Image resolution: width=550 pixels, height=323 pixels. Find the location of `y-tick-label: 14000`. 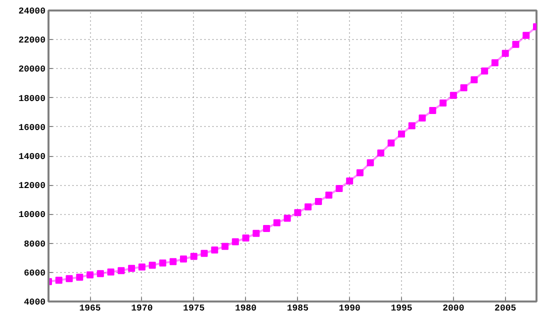

y-tick-label: 14000 is located at coordinates (32, 157).